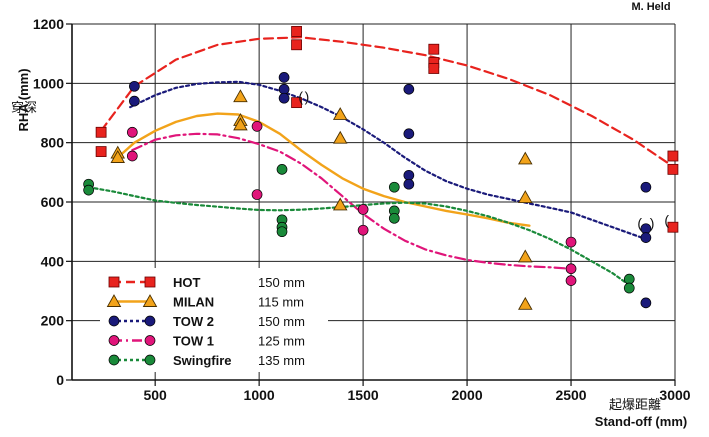 Image resolution: width=709 pixels, height=437 pixels. I want to click on annotation-3: (, so click(639, 223).